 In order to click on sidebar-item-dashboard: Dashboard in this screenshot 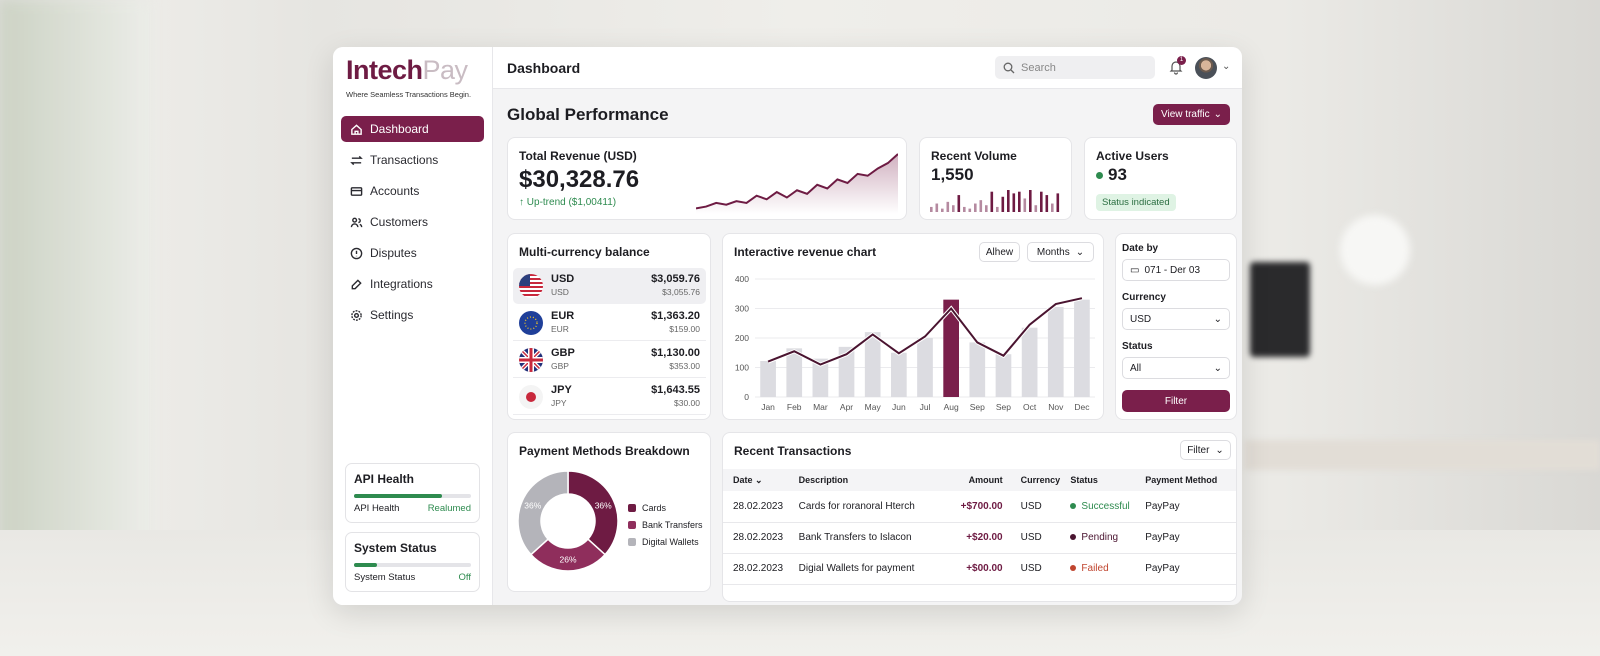, I will do `click(412, 129)`.